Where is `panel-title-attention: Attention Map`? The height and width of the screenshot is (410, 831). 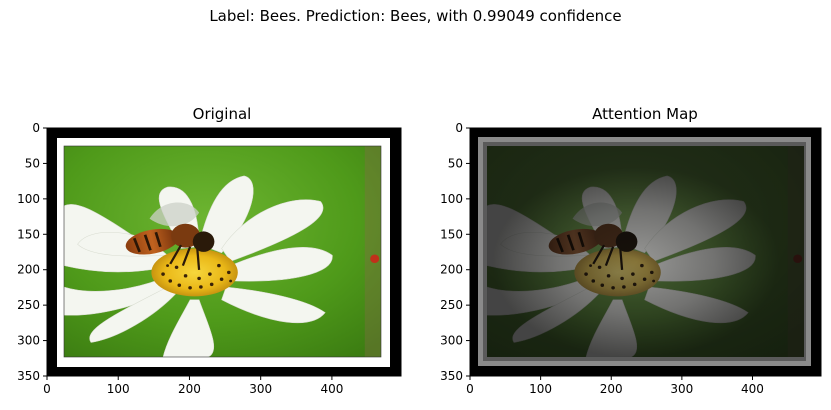 panel-title-attention: Attention Map is located at coordinates (645, 114).